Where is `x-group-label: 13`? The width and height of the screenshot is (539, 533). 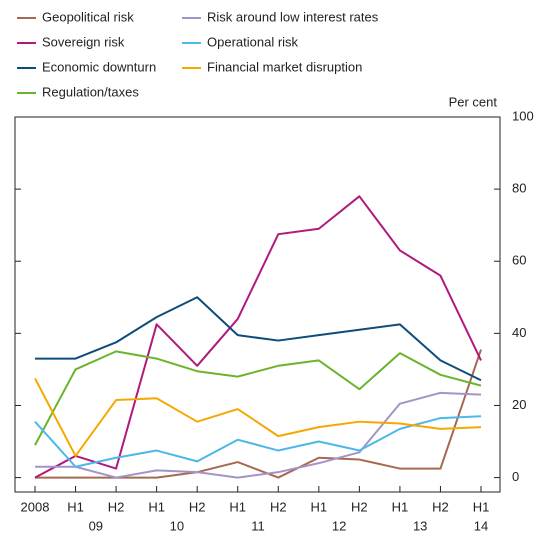
x-group-label: 13 is located at coordinates (420, 525).